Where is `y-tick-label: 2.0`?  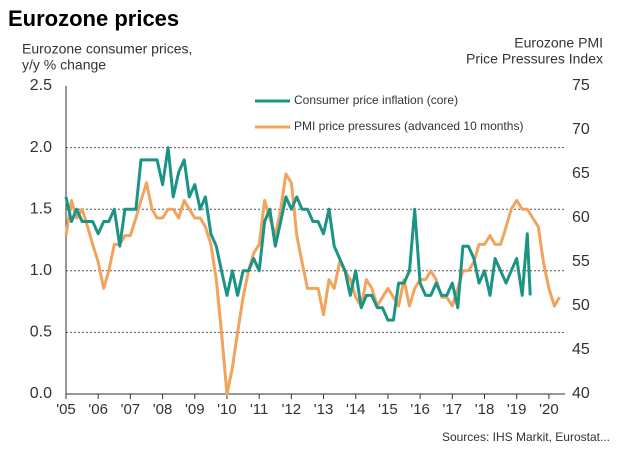 y-tick-label: 2.0 is located at coordinates (41, 147).